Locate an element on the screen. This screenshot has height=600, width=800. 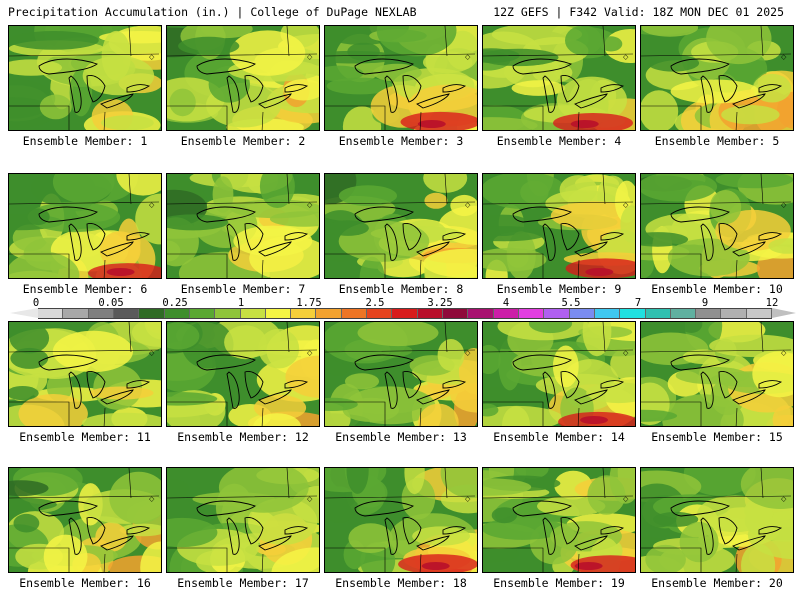
ensemble-label-9: Ensemble Member: 9 is located at coordinates (559, 289).